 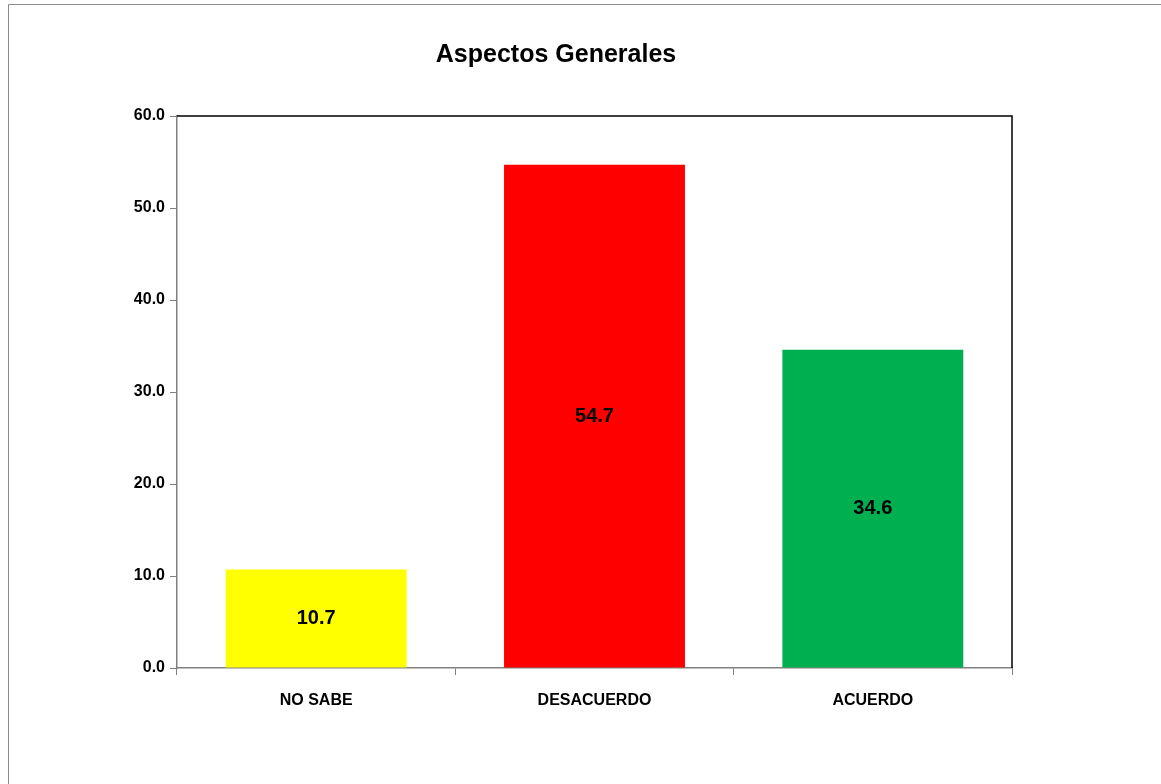 I want to click on y-tick-label: 40.0, so click(x=149, y=299).